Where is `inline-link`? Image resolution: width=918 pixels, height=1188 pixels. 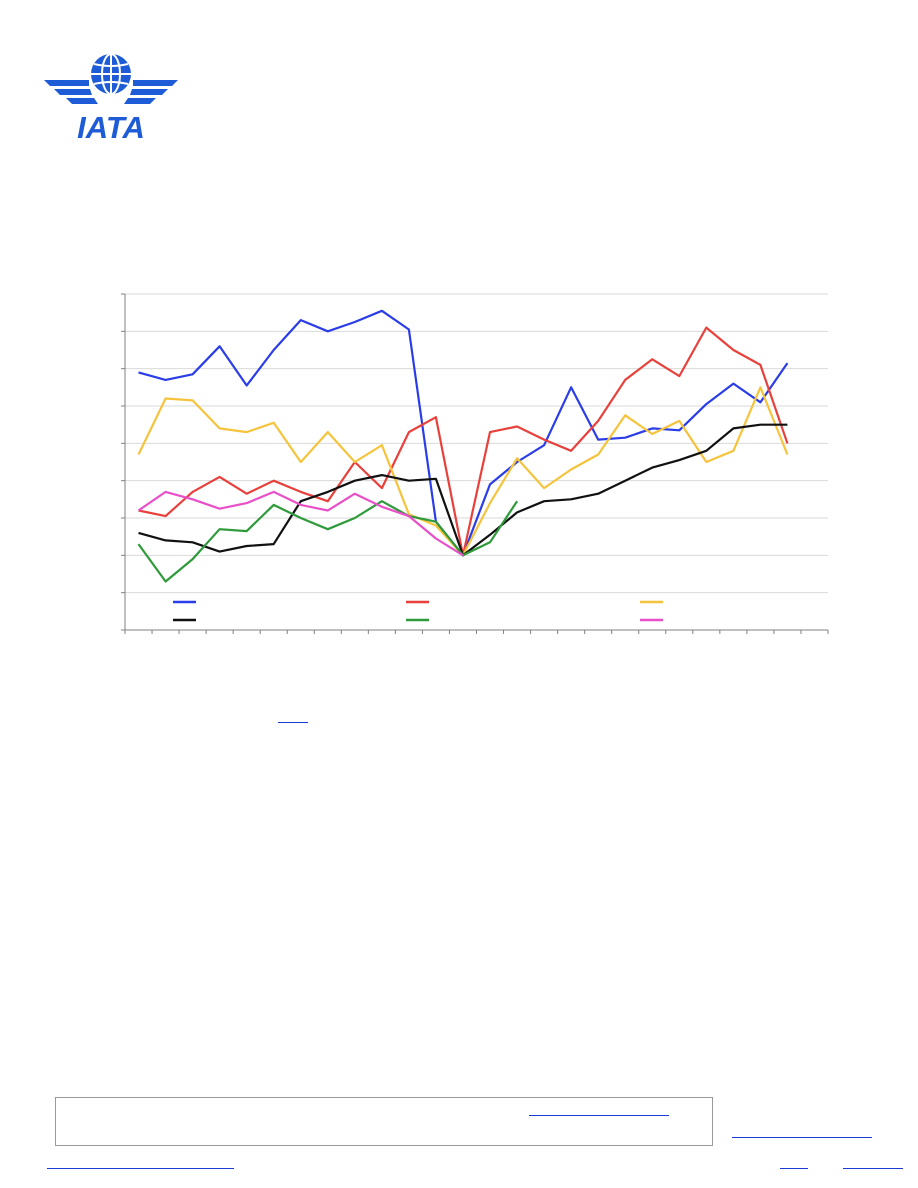
inline-link is located at coordinates (293, 722).